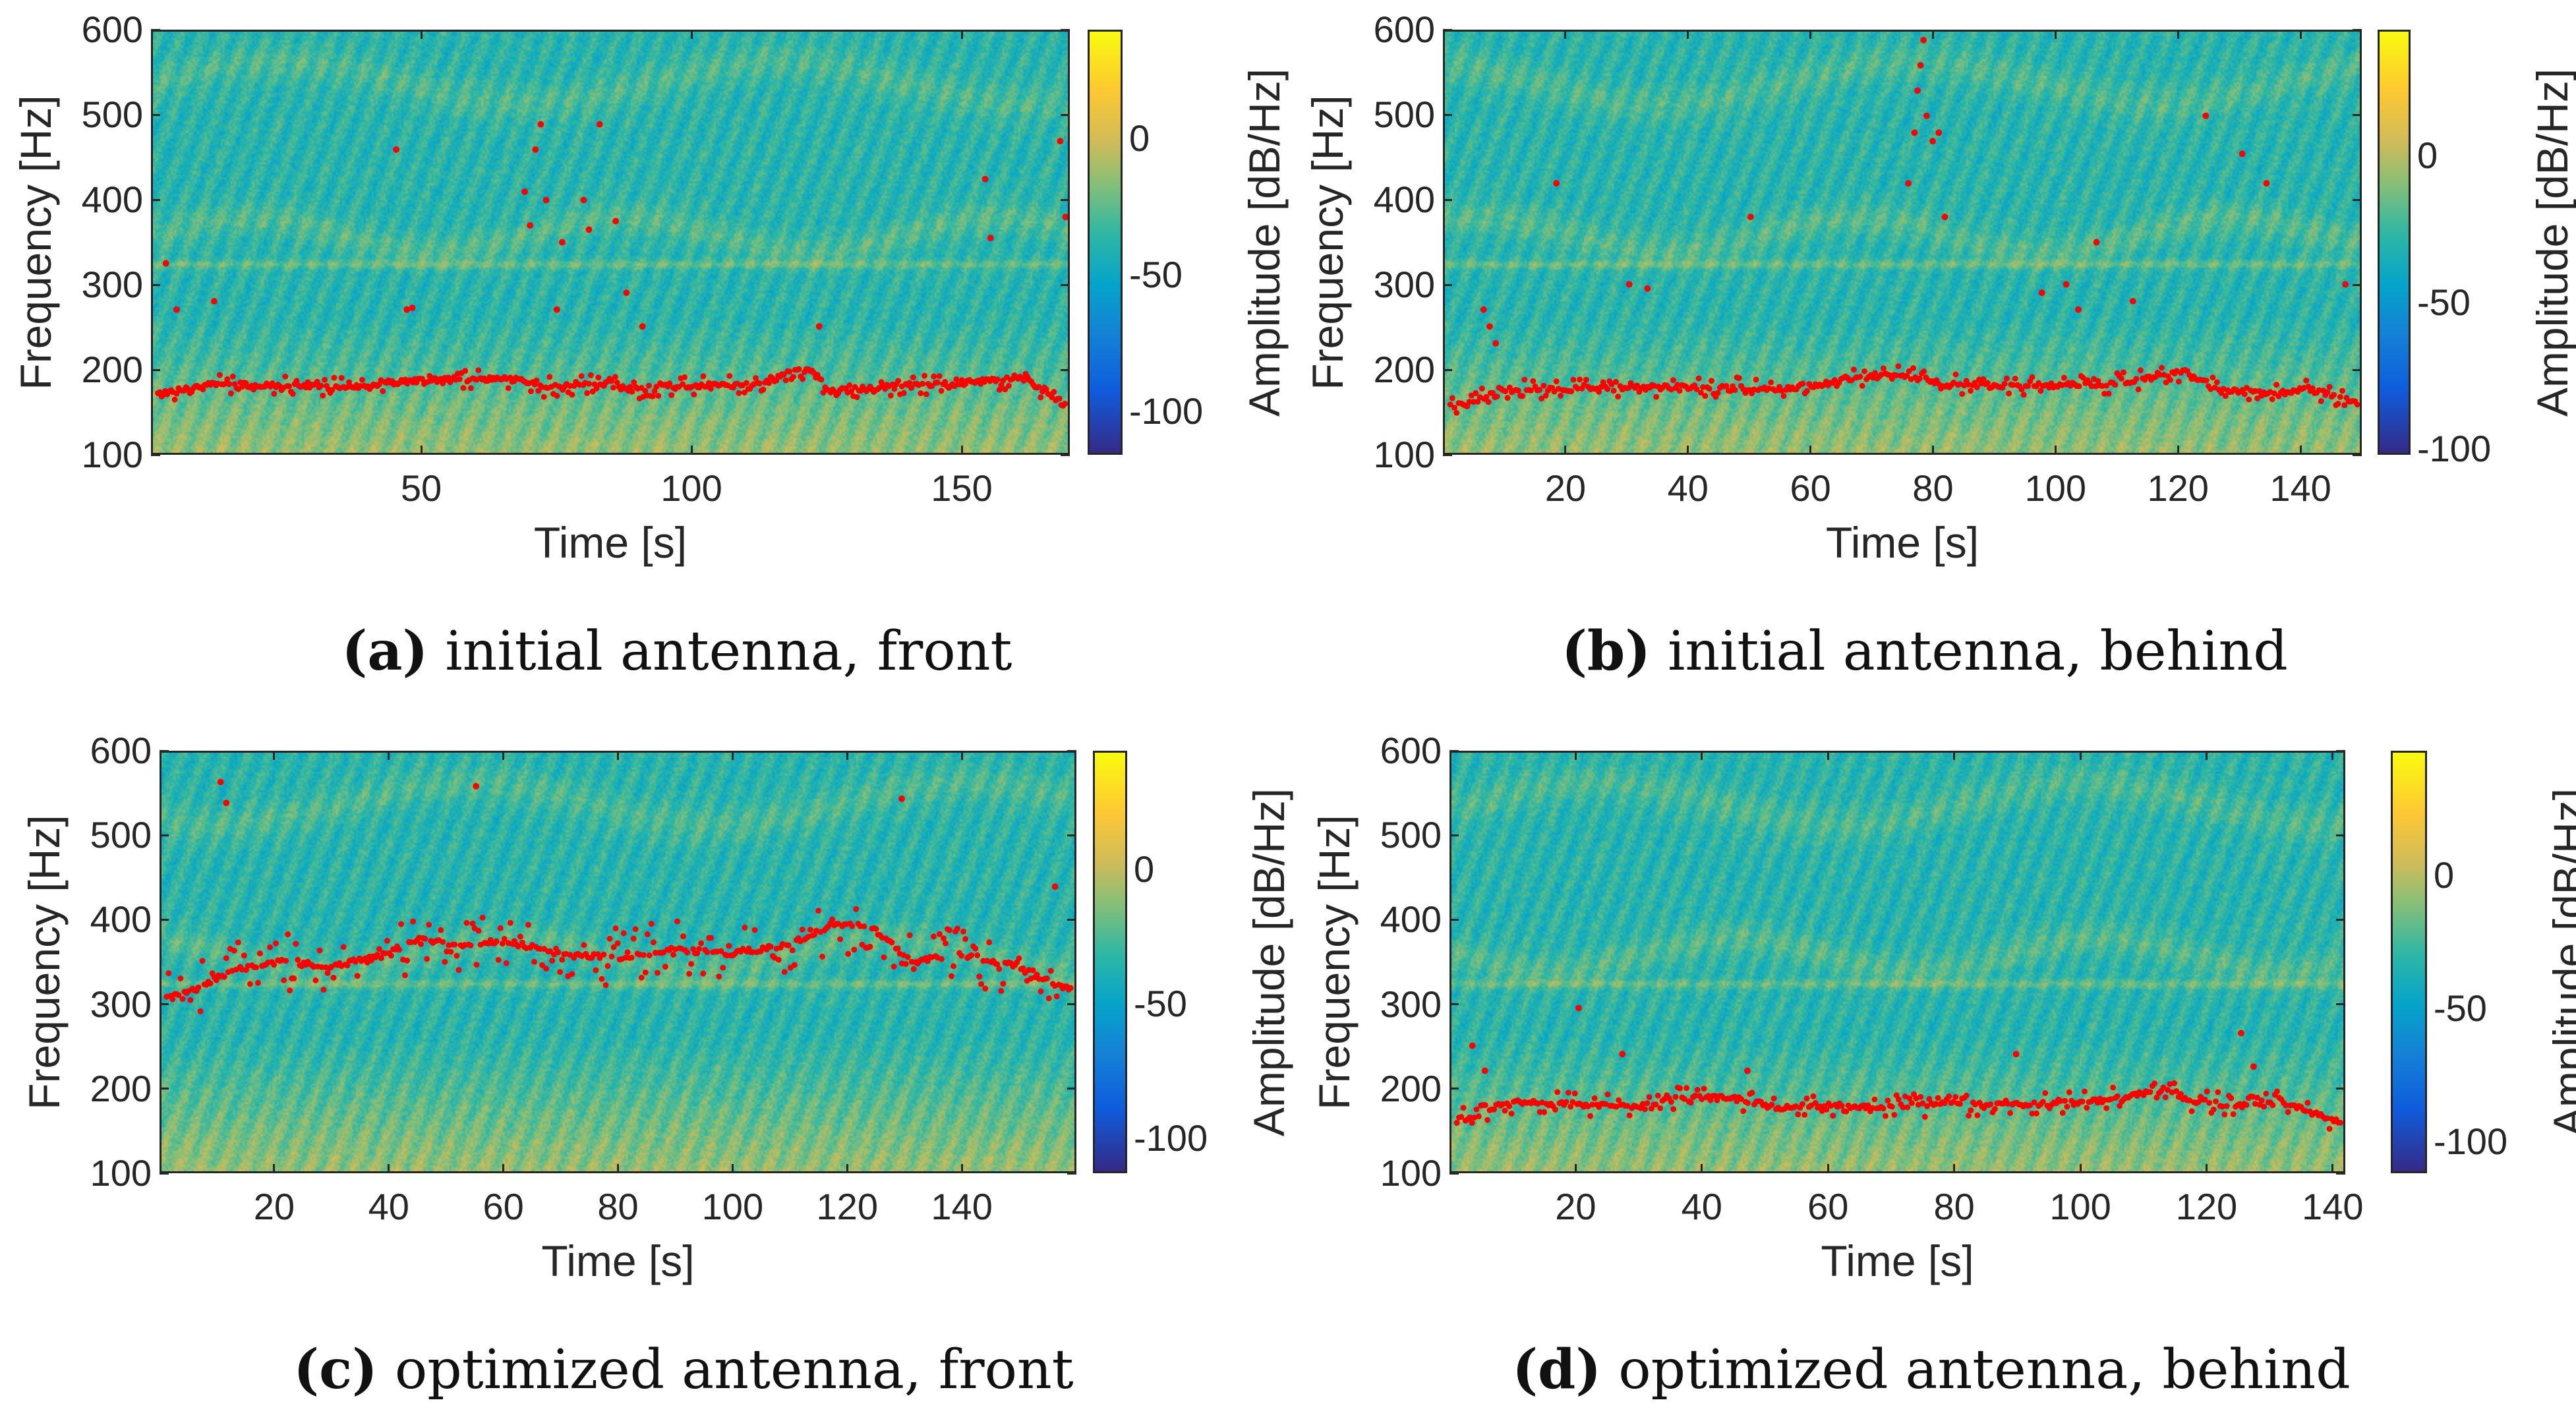 This screenshot has height=1425, width=2576. I want to click on y-tick-label: 600, so click(1411, 750).